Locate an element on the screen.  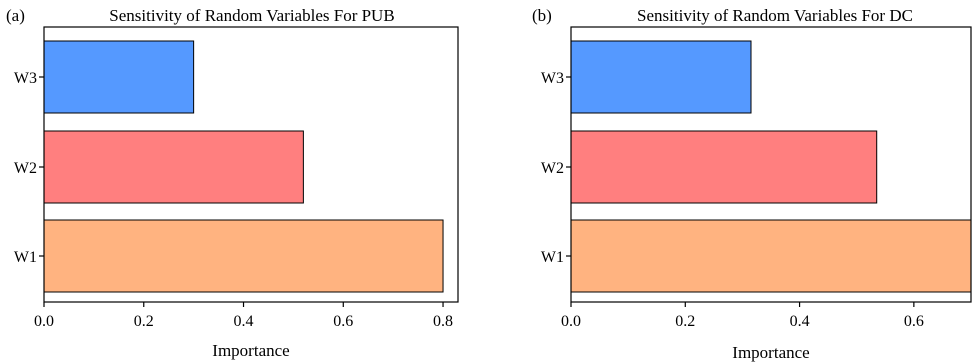
panel-label: (a) is located at coordinates (15, 15).